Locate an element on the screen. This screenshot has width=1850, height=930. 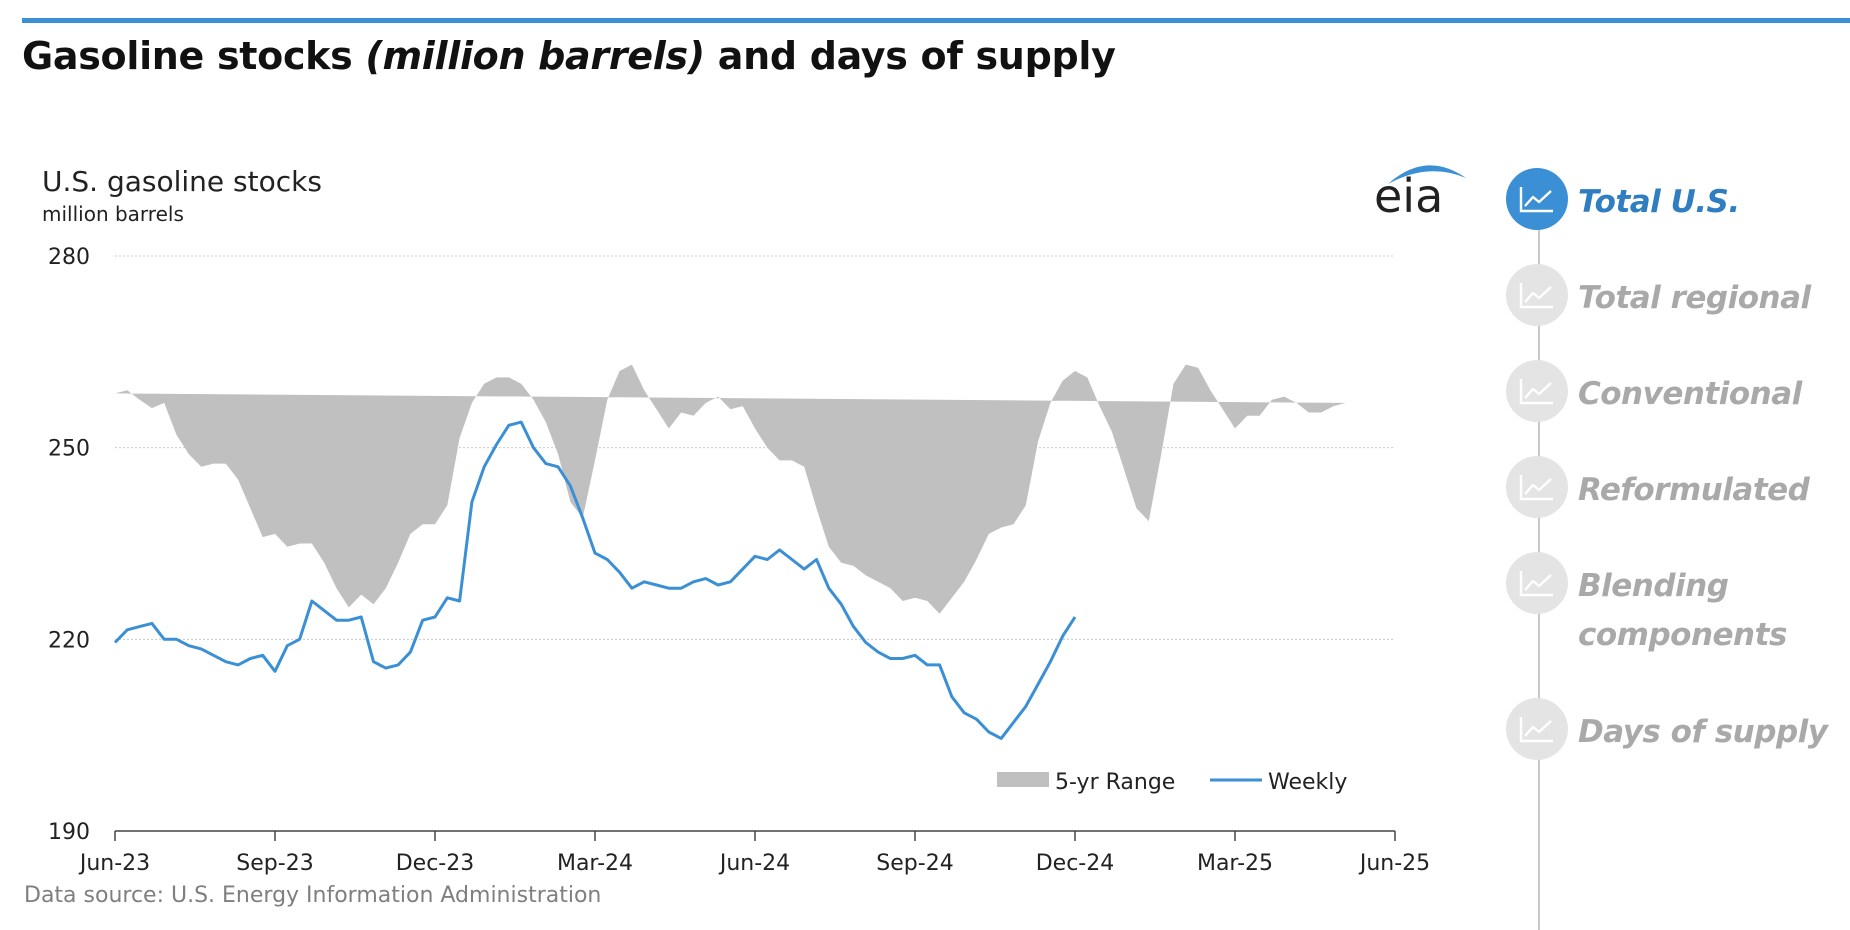
nav-item-total-regional: Total regional is located at coordinates (1678, 295).